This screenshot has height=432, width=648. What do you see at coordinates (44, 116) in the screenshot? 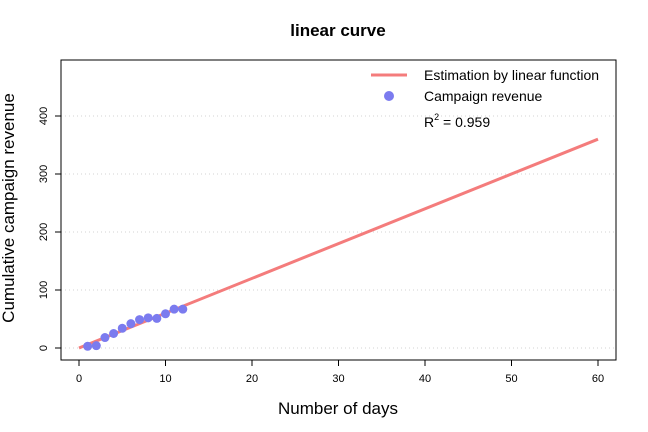
I see `y-tick-label-400: 400` at bounding box center [44, 116].